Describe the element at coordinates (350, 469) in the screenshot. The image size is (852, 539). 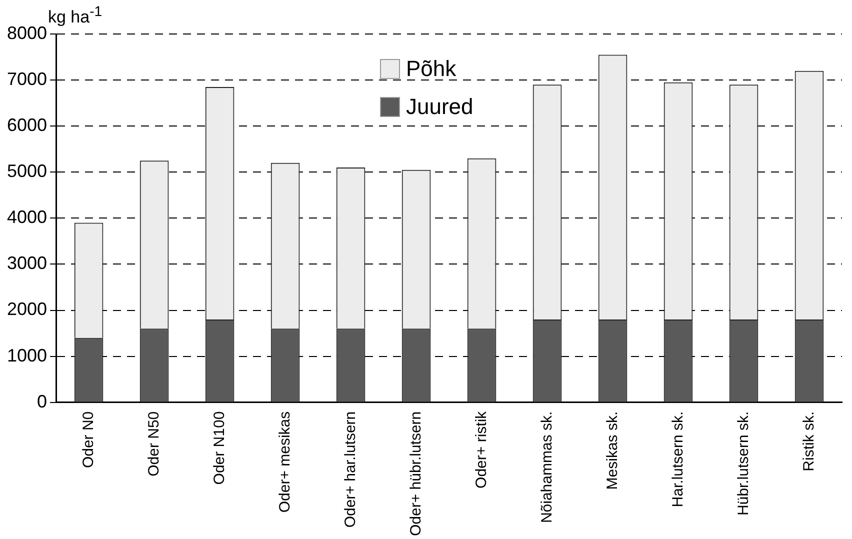
I see `x-tick-label: Oder+ har.lutsern` at that location.